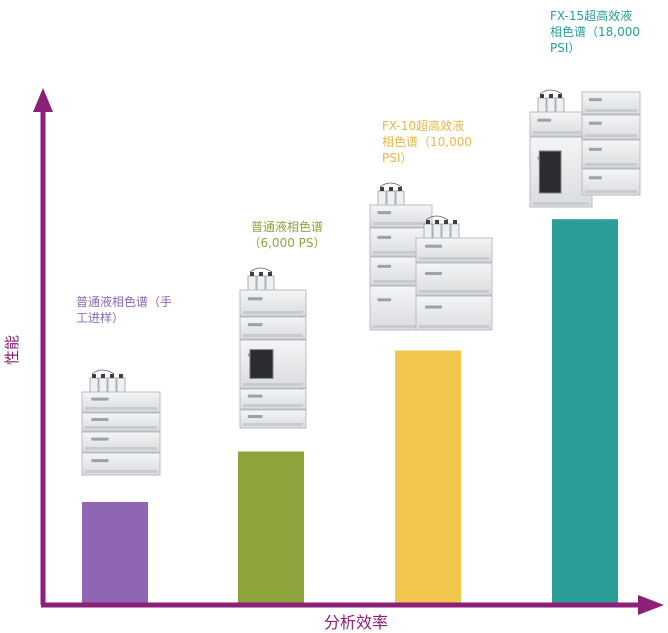 This screenshot has width=668, height=633. What do you see at coordinates (124, 310) in the screenshot?
I see `bar-label-manual-lc: 普通液相色谱（手 工进样）` at bounding box center [124, 310].